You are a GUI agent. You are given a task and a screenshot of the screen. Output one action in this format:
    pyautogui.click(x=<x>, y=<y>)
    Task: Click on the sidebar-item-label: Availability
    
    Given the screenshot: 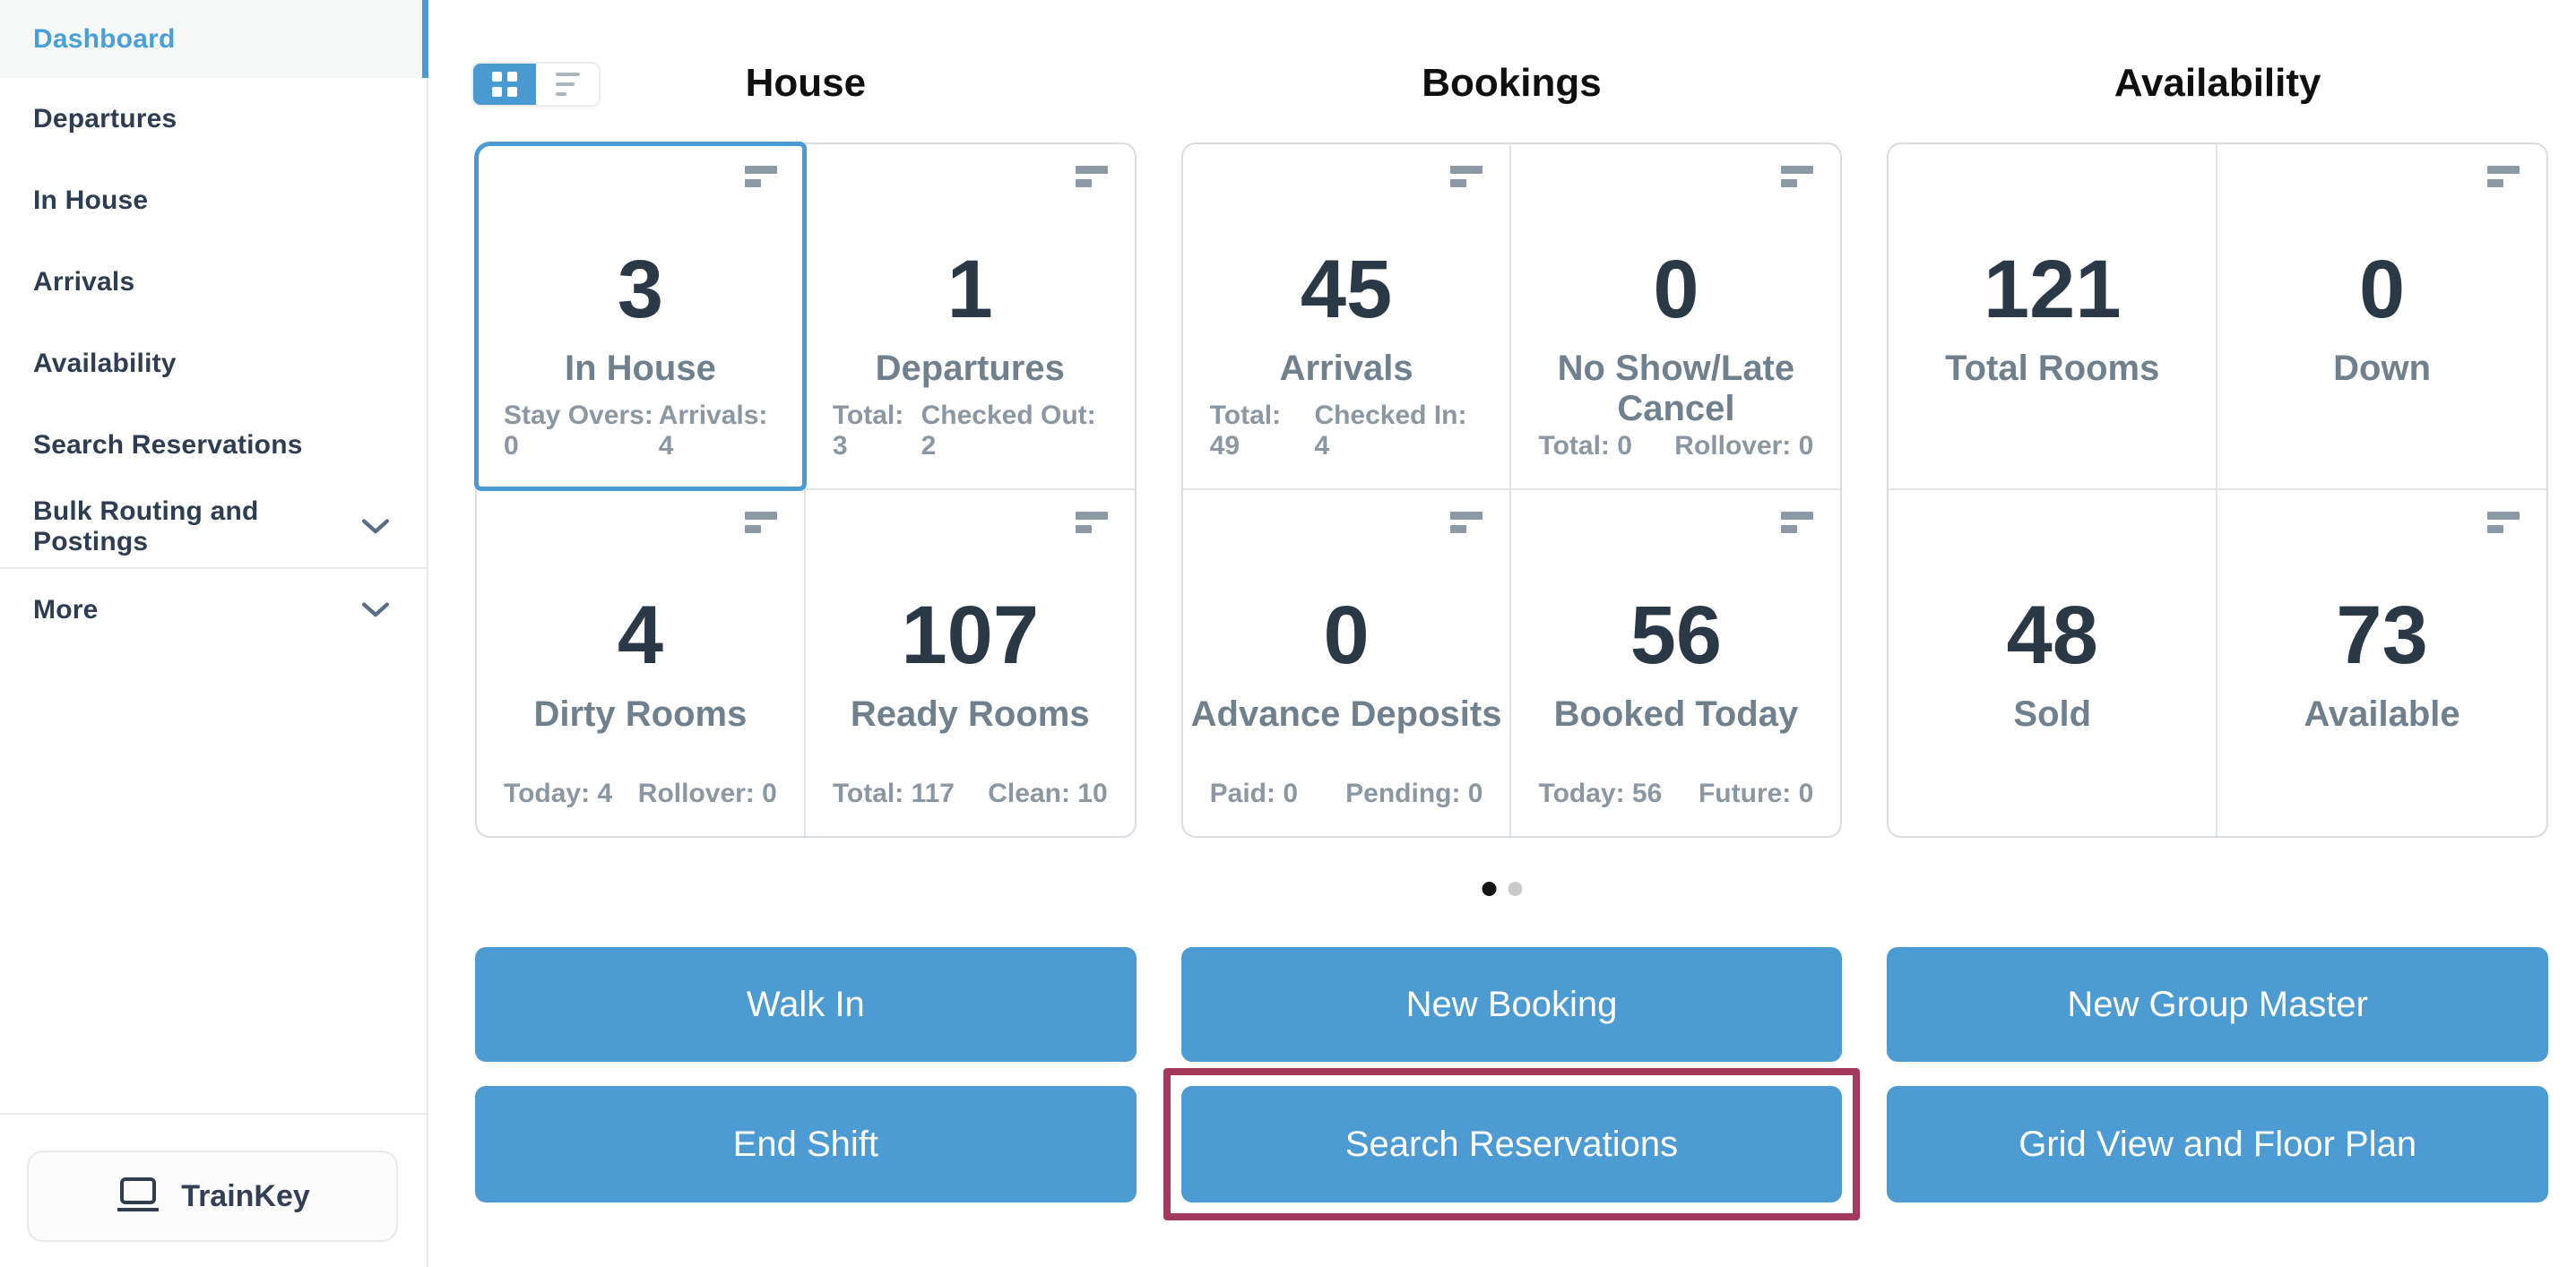 What is the action you would take?
    pyautogui.click(x=105, y=363)
    